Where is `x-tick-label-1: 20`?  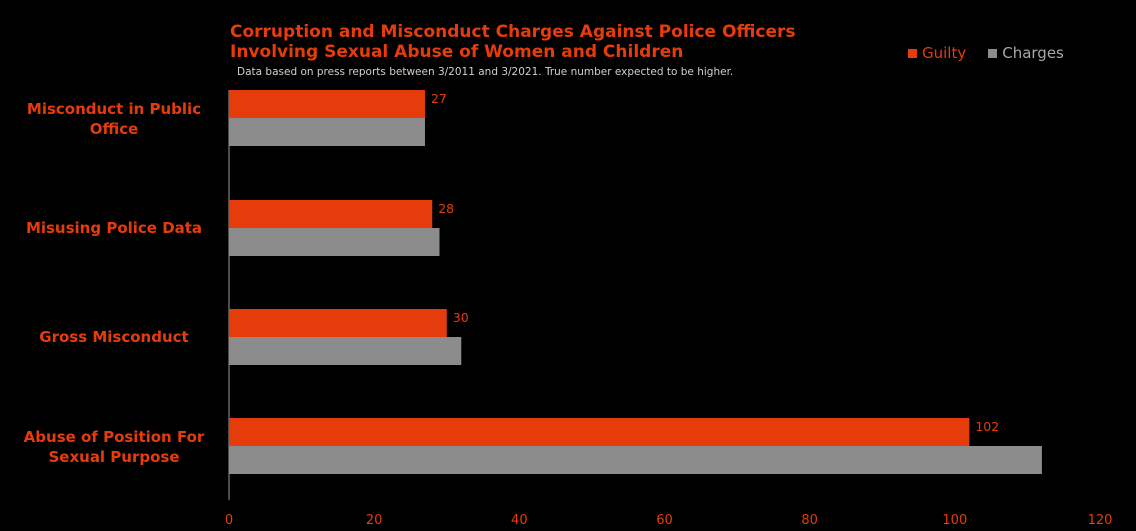
x-tick-label-1: 20 is located at coordinates (374, 520).